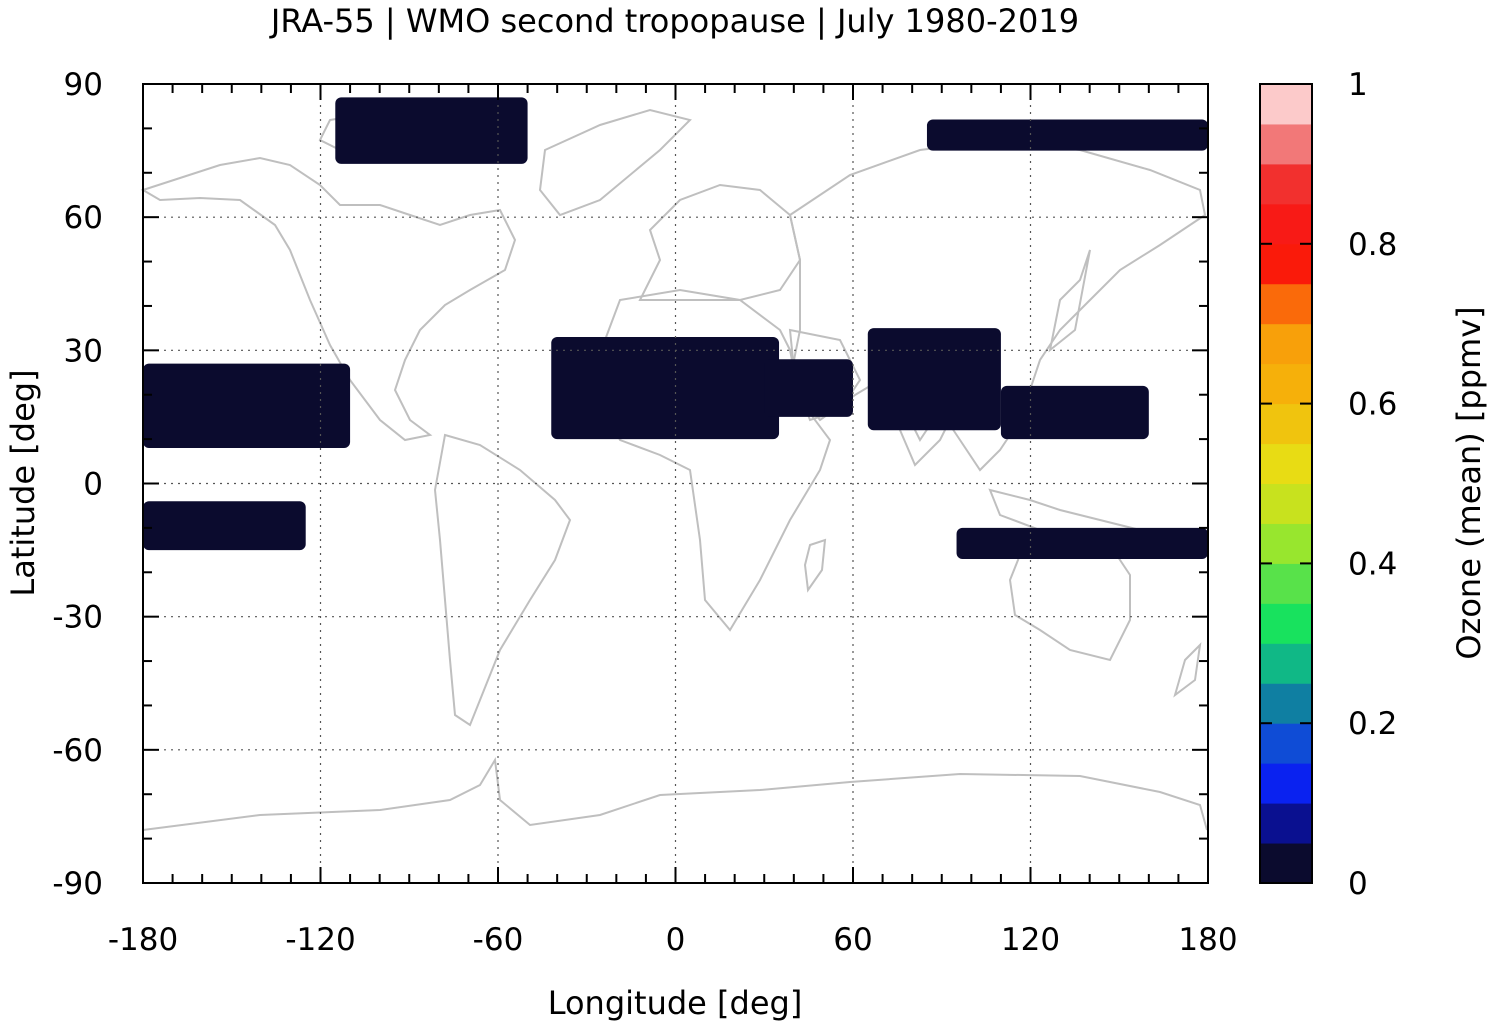 Image resolution: width=1495 pixels, height=1029 pixels. Describe the element at coordinates (77, 751) in the screenshot. I see `y-tick-label: -60` at that location.